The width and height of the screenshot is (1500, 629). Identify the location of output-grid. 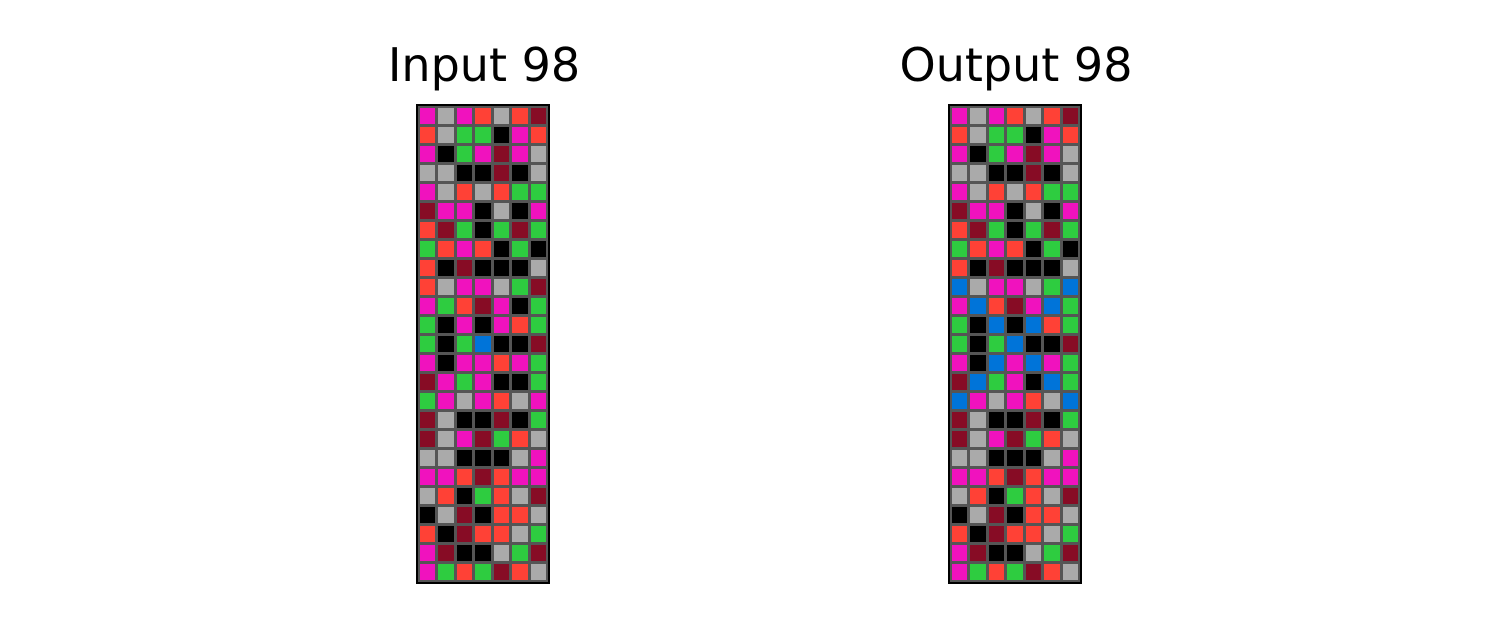
(1015, 344).